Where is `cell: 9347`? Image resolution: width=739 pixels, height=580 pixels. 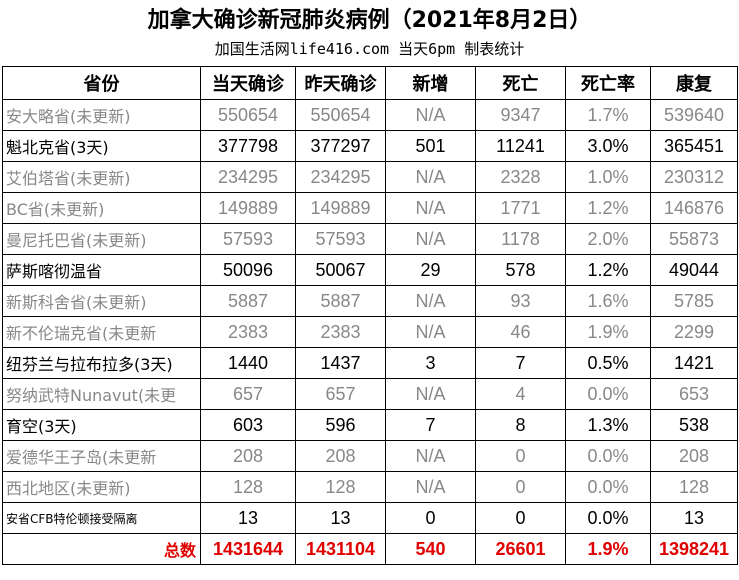
cell: 9347 is located at coordinates (520, 115).